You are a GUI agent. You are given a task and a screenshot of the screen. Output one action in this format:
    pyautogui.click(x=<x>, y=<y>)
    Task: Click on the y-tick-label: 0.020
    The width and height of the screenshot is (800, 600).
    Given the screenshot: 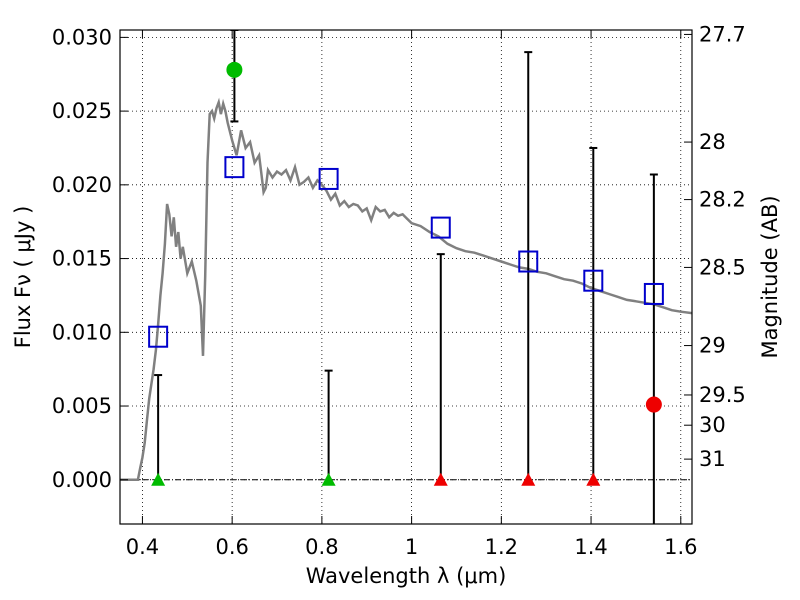 What is the action you would take?
    pyautogui.click(x=82, y=185)
    